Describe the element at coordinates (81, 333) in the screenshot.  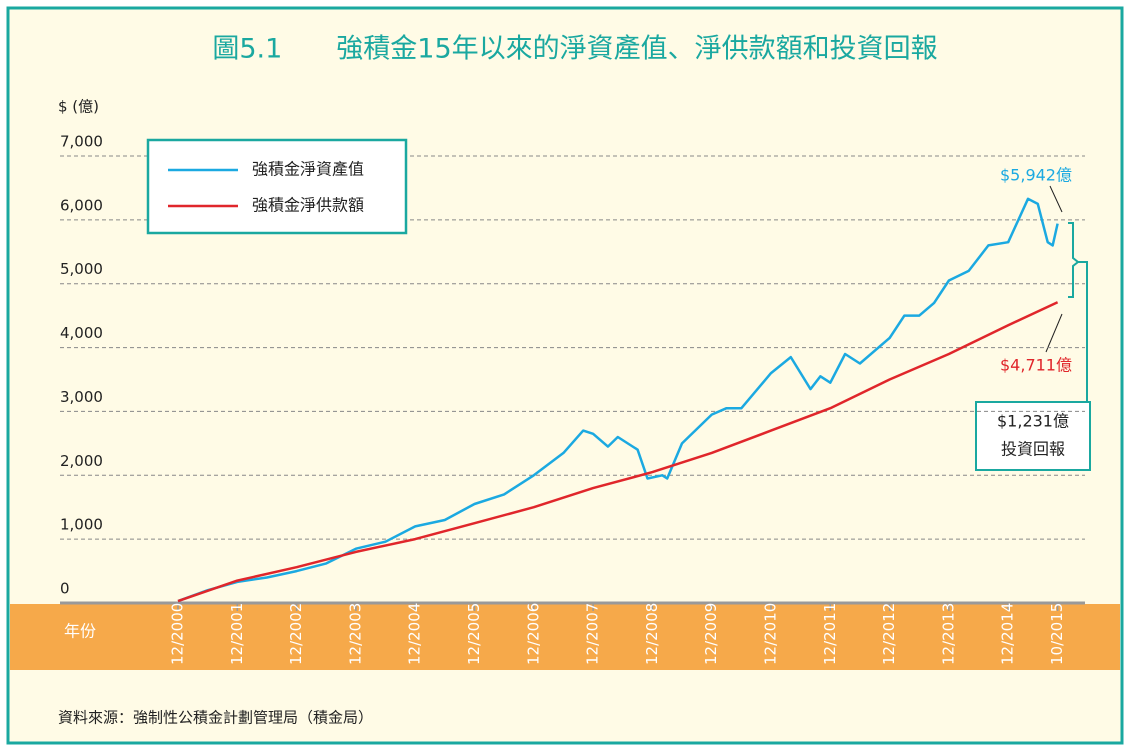
I see `y-tick-label: 4,000` at that location.